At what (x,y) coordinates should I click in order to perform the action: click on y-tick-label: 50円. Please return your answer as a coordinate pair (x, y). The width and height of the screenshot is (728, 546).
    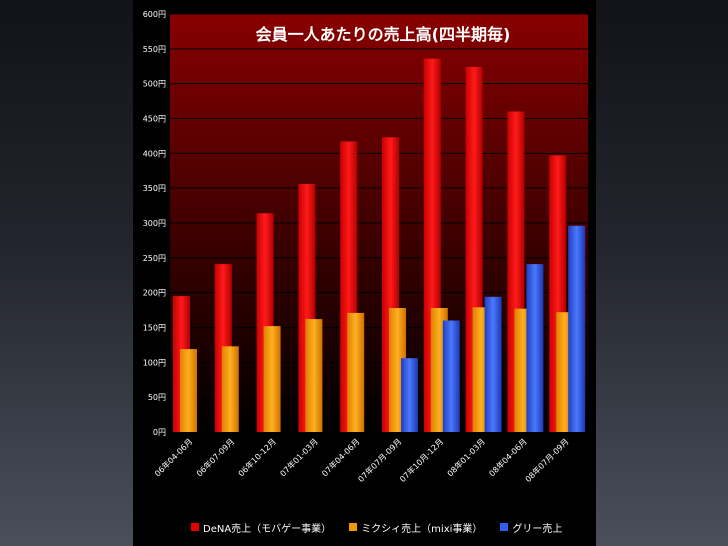
    Looking at the image, I should click on (157, 397).